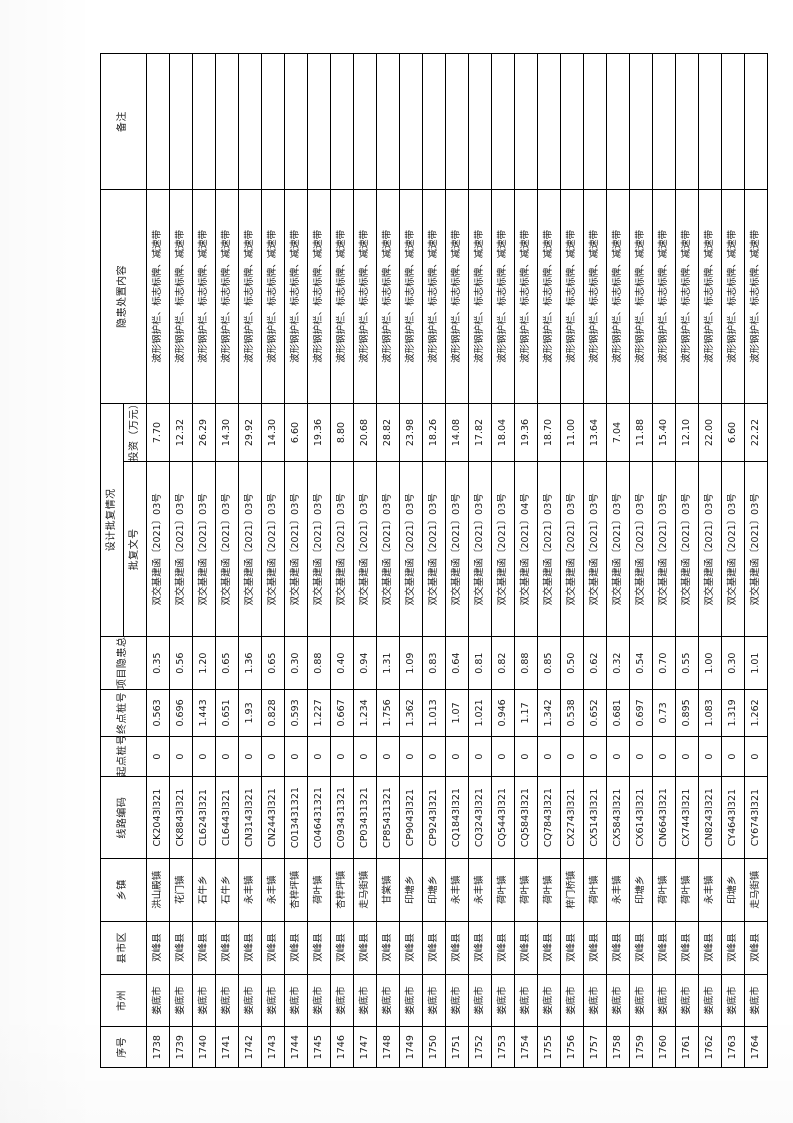 The width and height of the screenshot is (793, 1123). What do you see at coordinates (123, 948) in the screenshot?
I see `col-header-county: 县市区` at bounding box center [123, 948].